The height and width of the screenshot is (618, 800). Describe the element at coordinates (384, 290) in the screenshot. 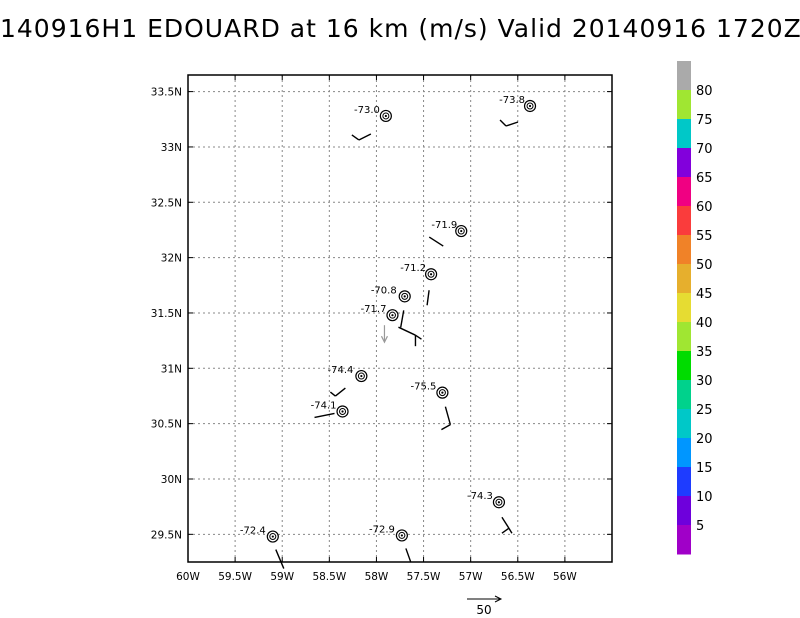

I see `observation-label: -70.8` at that location.